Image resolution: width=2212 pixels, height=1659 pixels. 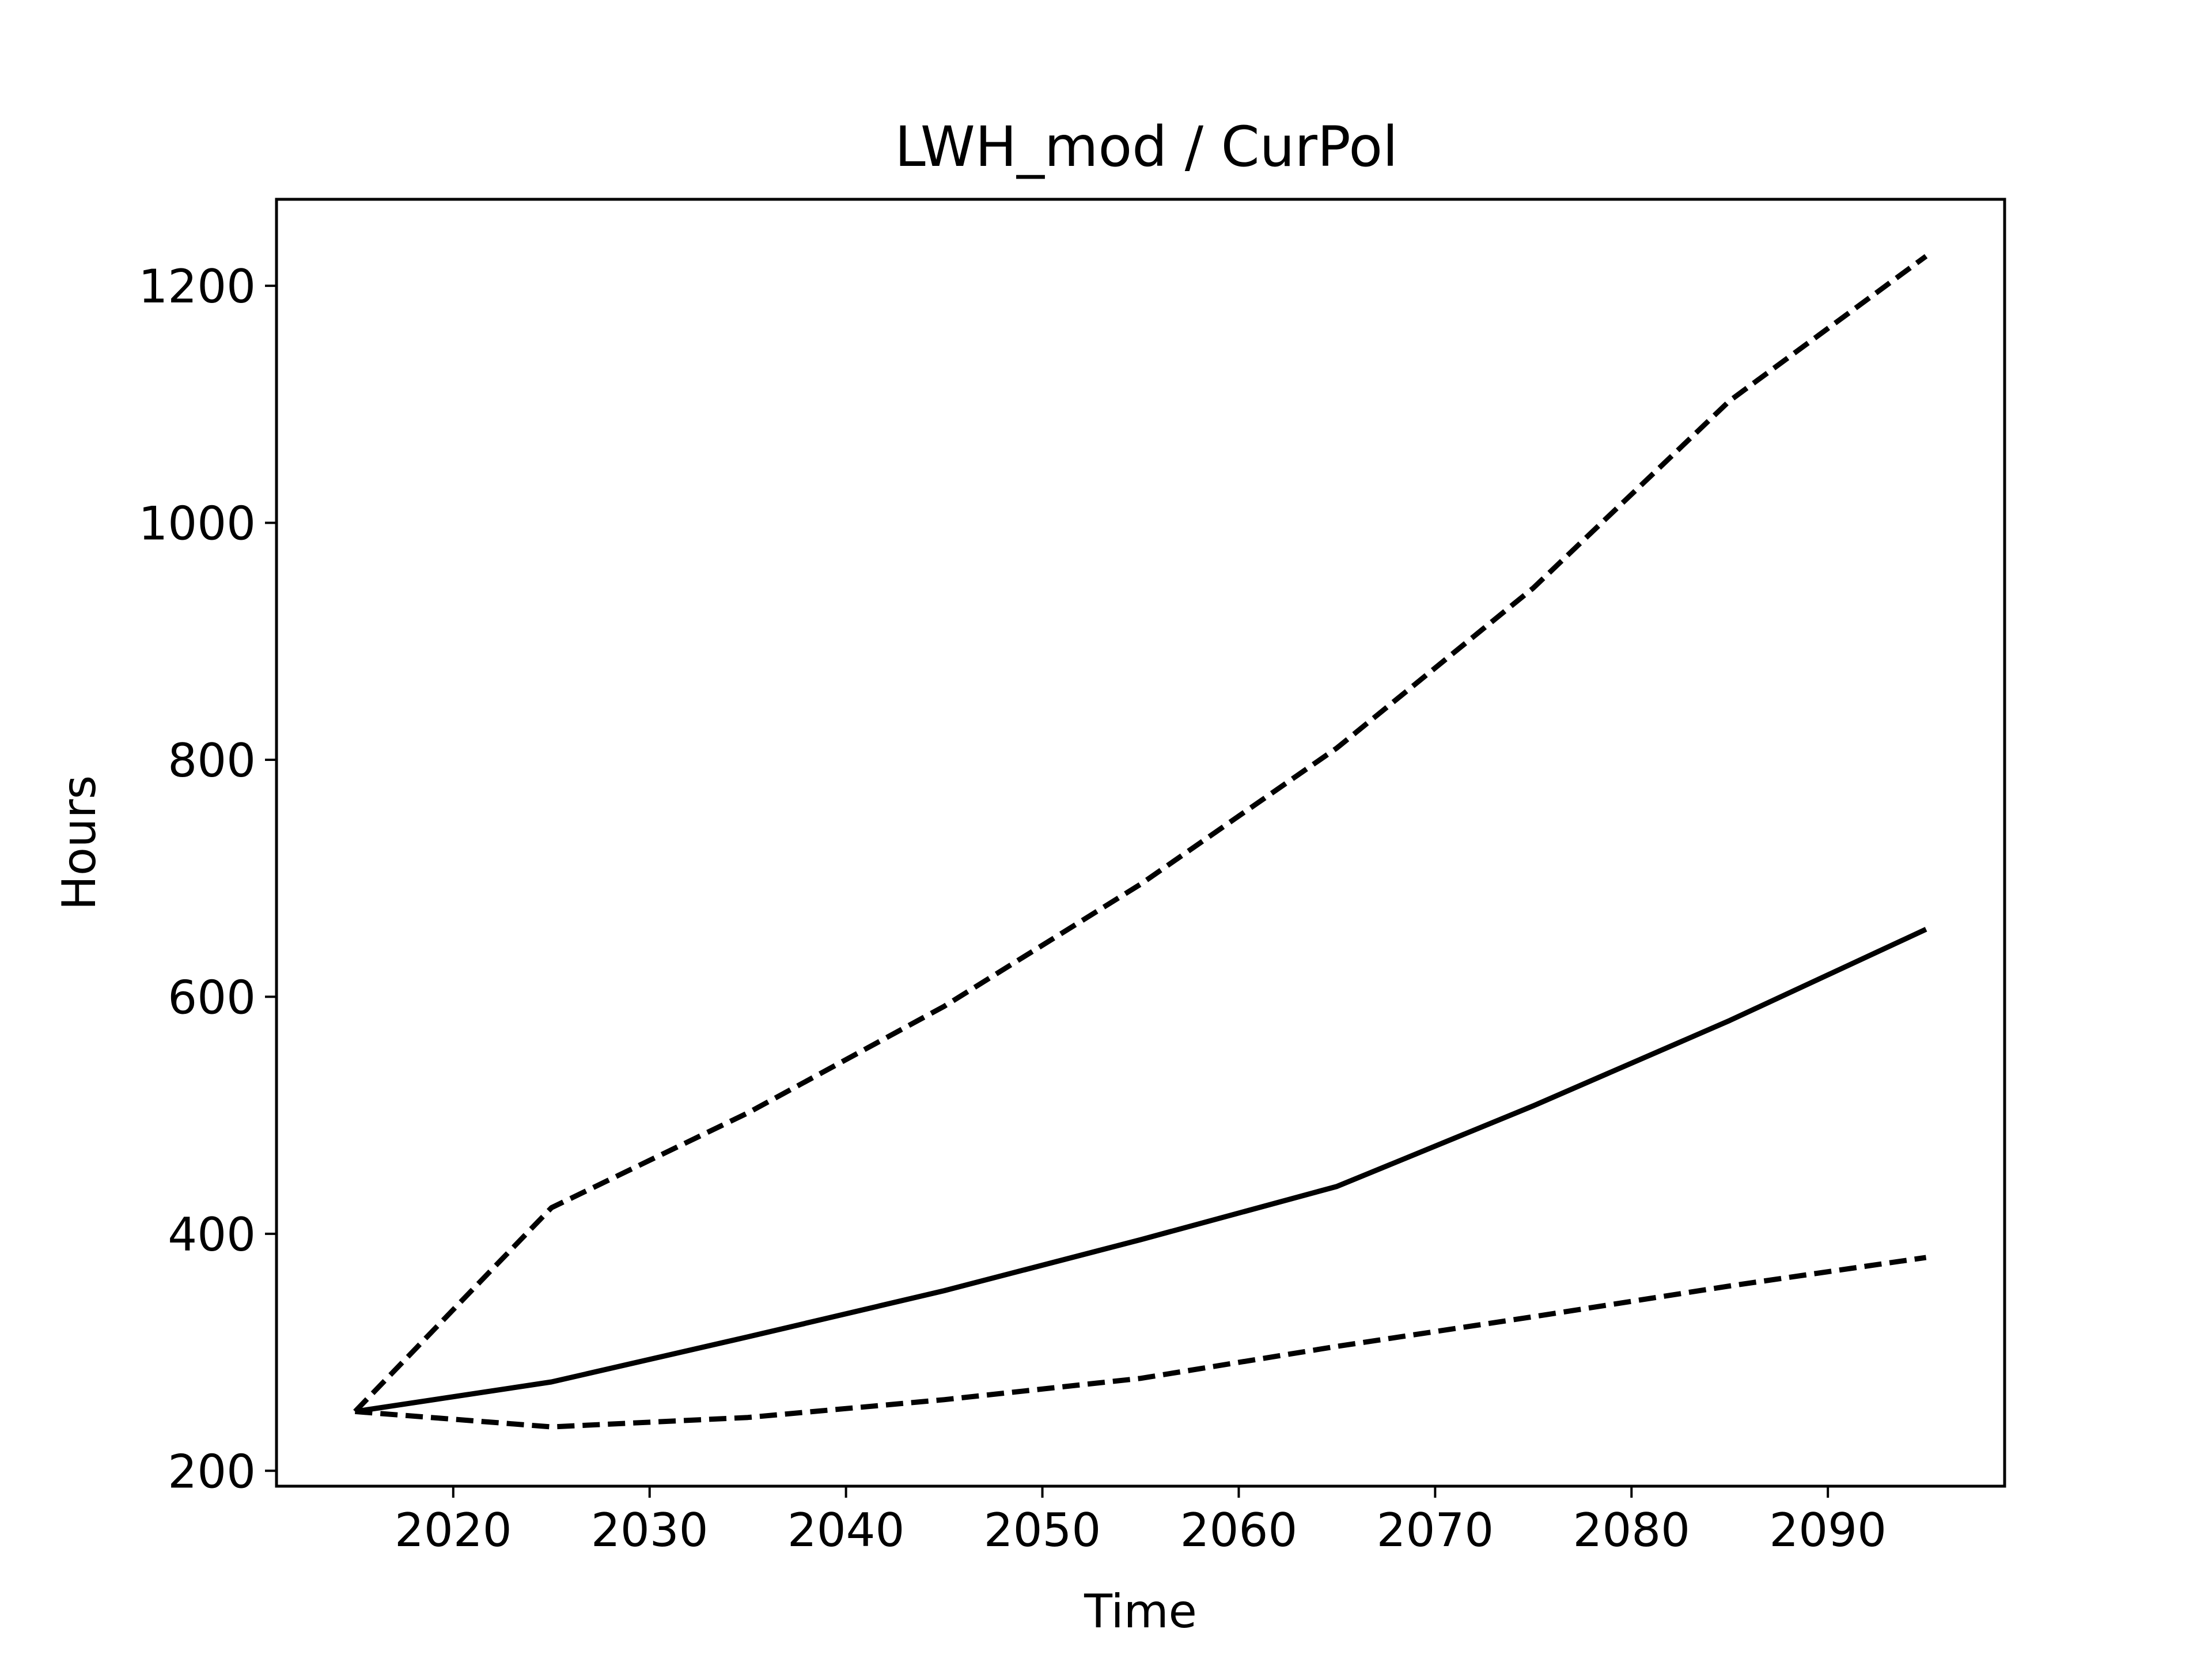 I want to click on x-tick-label: 2030, so click(x=650, y=1530).